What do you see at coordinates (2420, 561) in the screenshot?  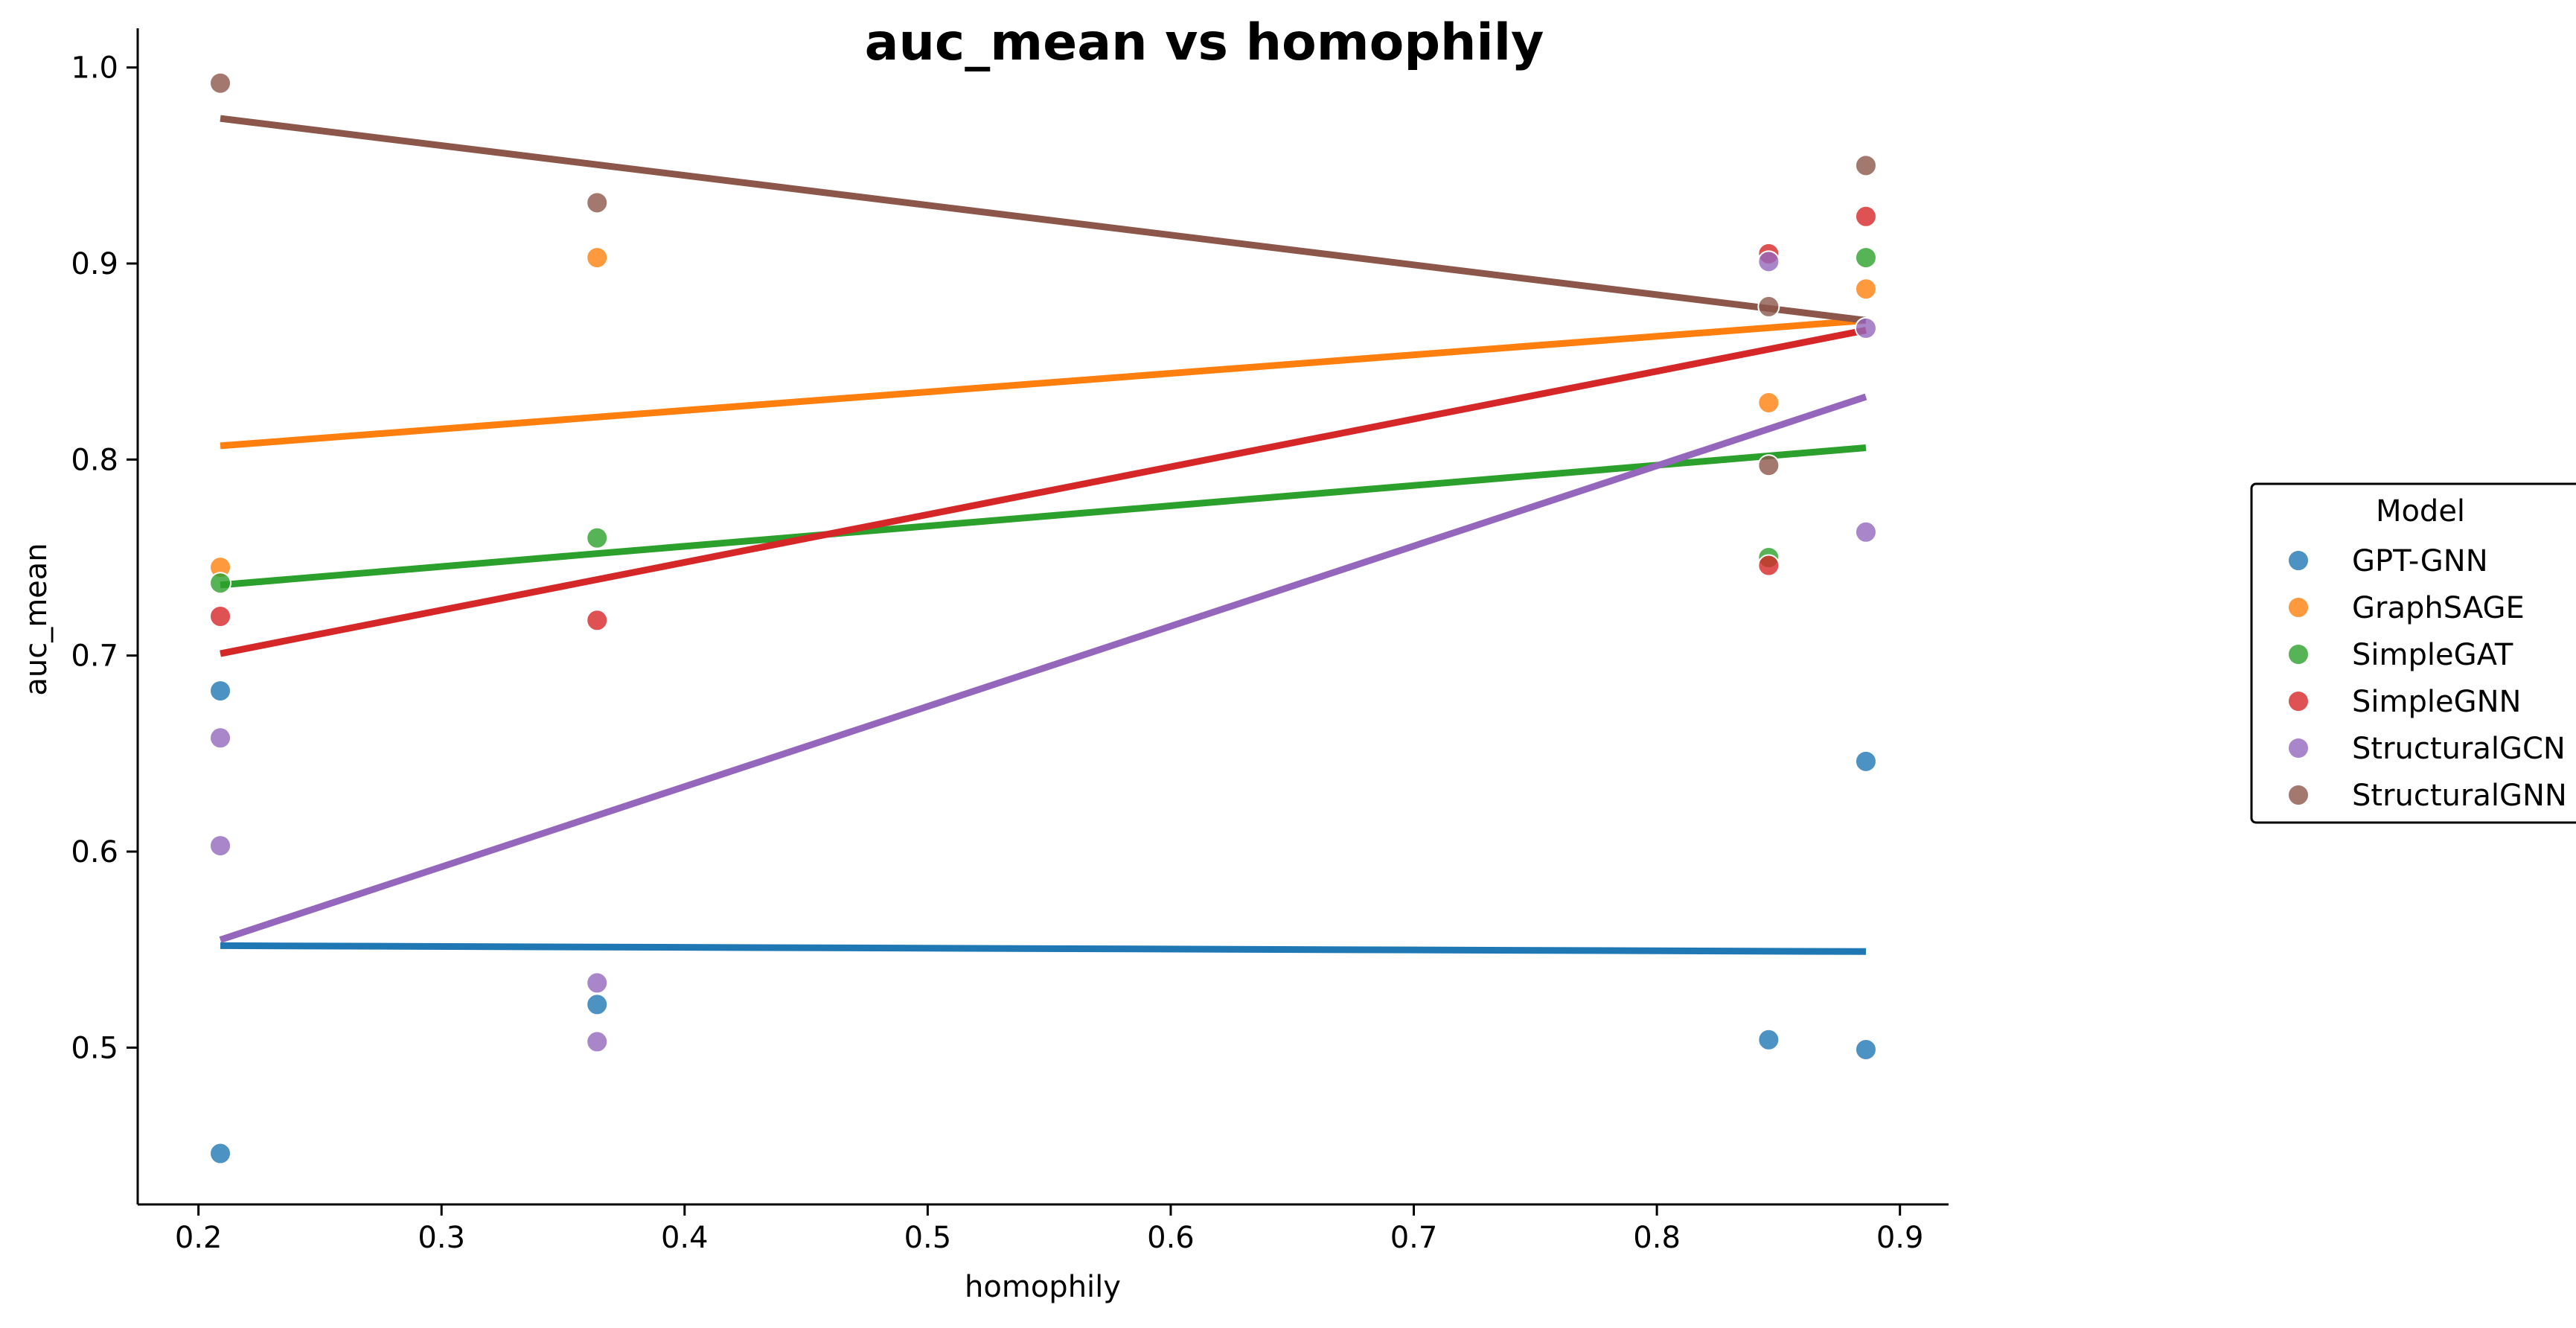 I see `legend-label-gpt-gnn: GPT-GNN` at bounding box center [2420, 561].